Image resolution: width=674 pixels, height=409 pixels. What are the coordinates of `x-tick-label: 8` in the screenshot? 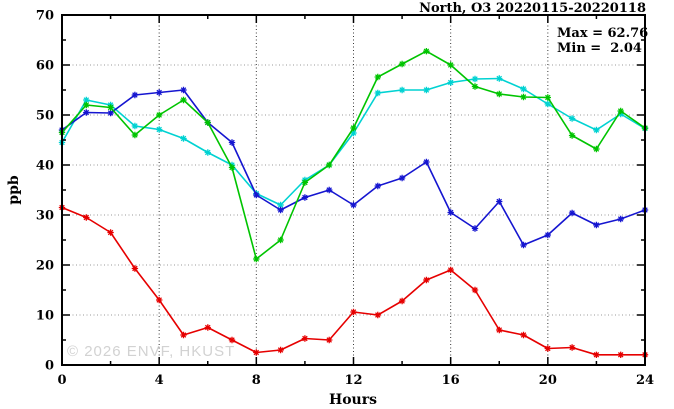 It's located at (256, 380).